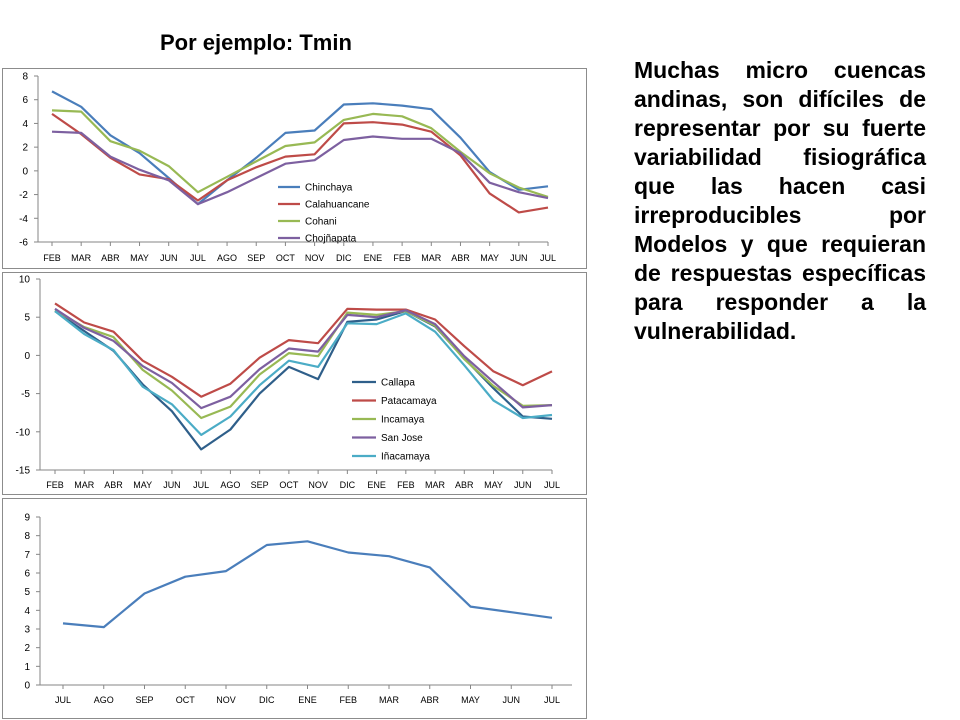  What do you see at coordinates (27, 518) in the screenshot?
I see `y-tick-label: 9` at bounding box center [27, 518].